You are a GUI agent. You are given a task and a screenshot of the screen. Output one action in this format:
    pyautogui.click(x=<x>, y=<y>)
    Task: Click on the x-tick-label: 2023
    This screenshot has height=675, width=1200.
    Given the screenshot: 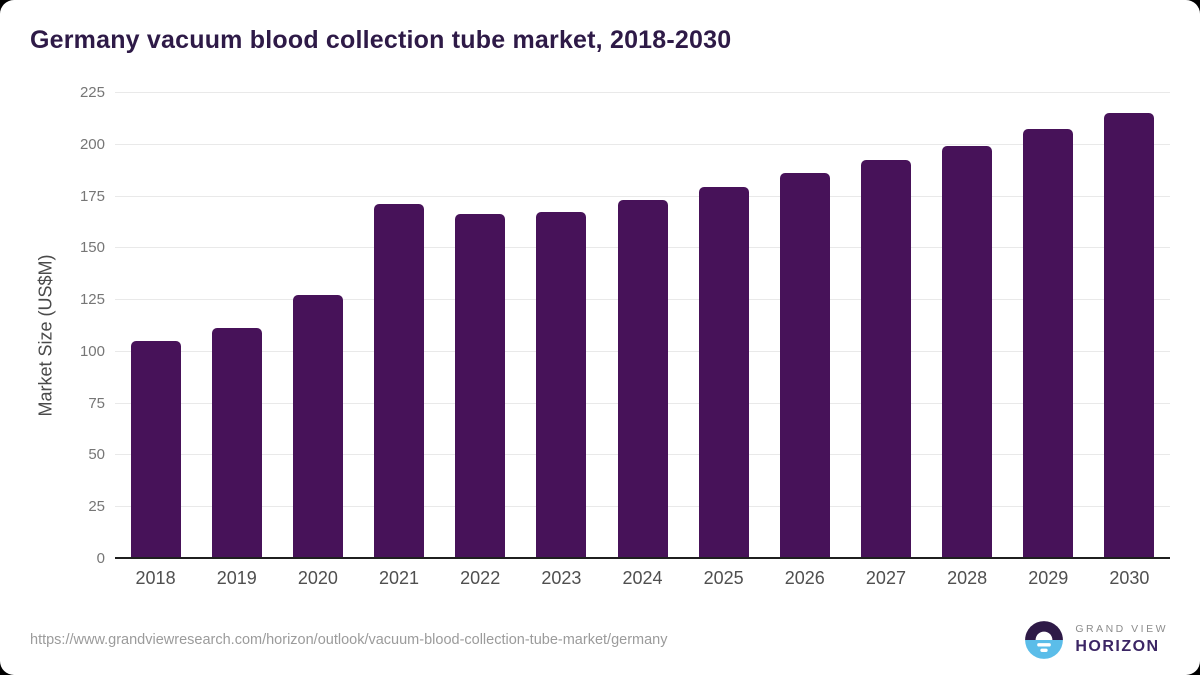 What is the action you would take?
    pyautogui.click(x=561, y=578)
    